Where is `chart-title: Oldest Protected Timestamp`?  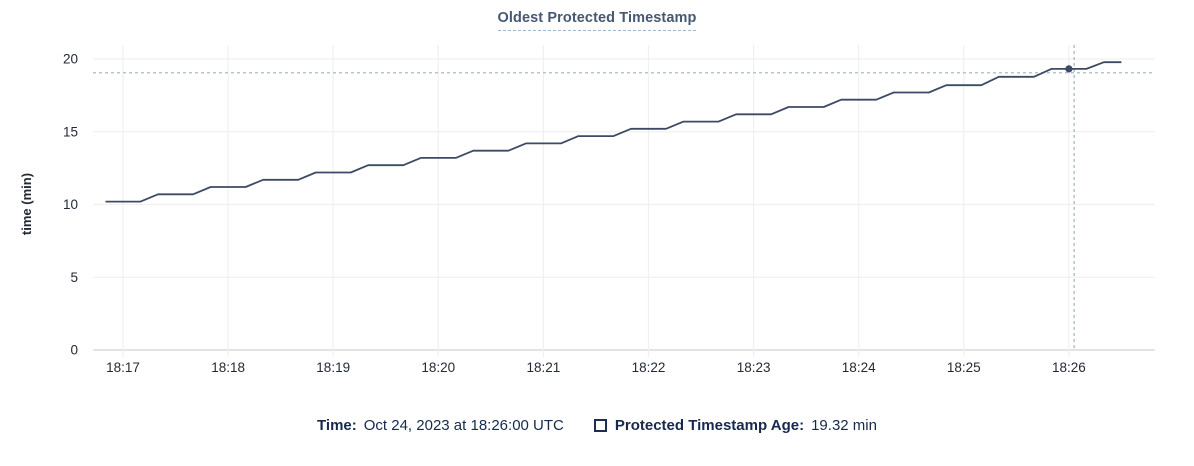 chart-title: Oldest Protected Timestamp is located at coordinates (597, 20).